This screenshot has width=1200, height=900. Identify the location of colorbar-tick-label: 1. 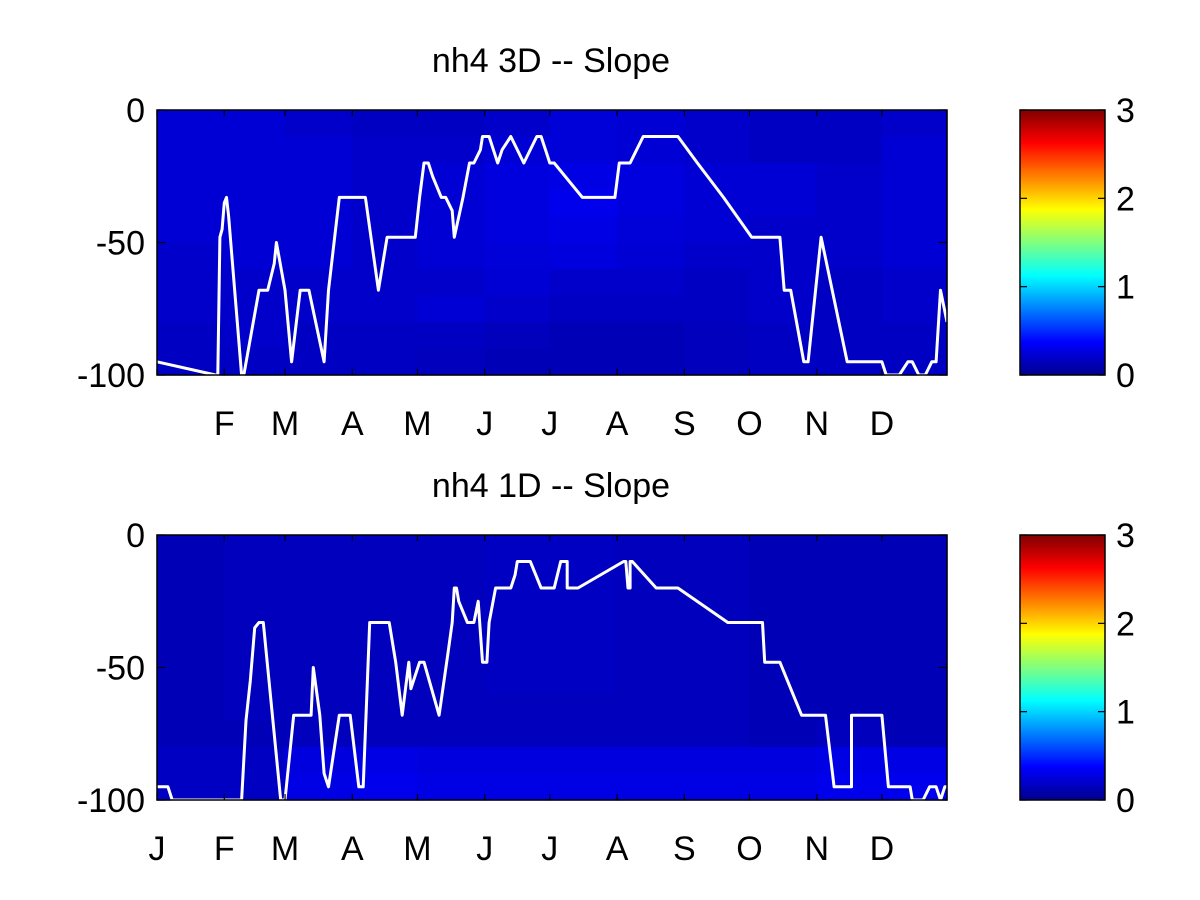
(1125, 713).